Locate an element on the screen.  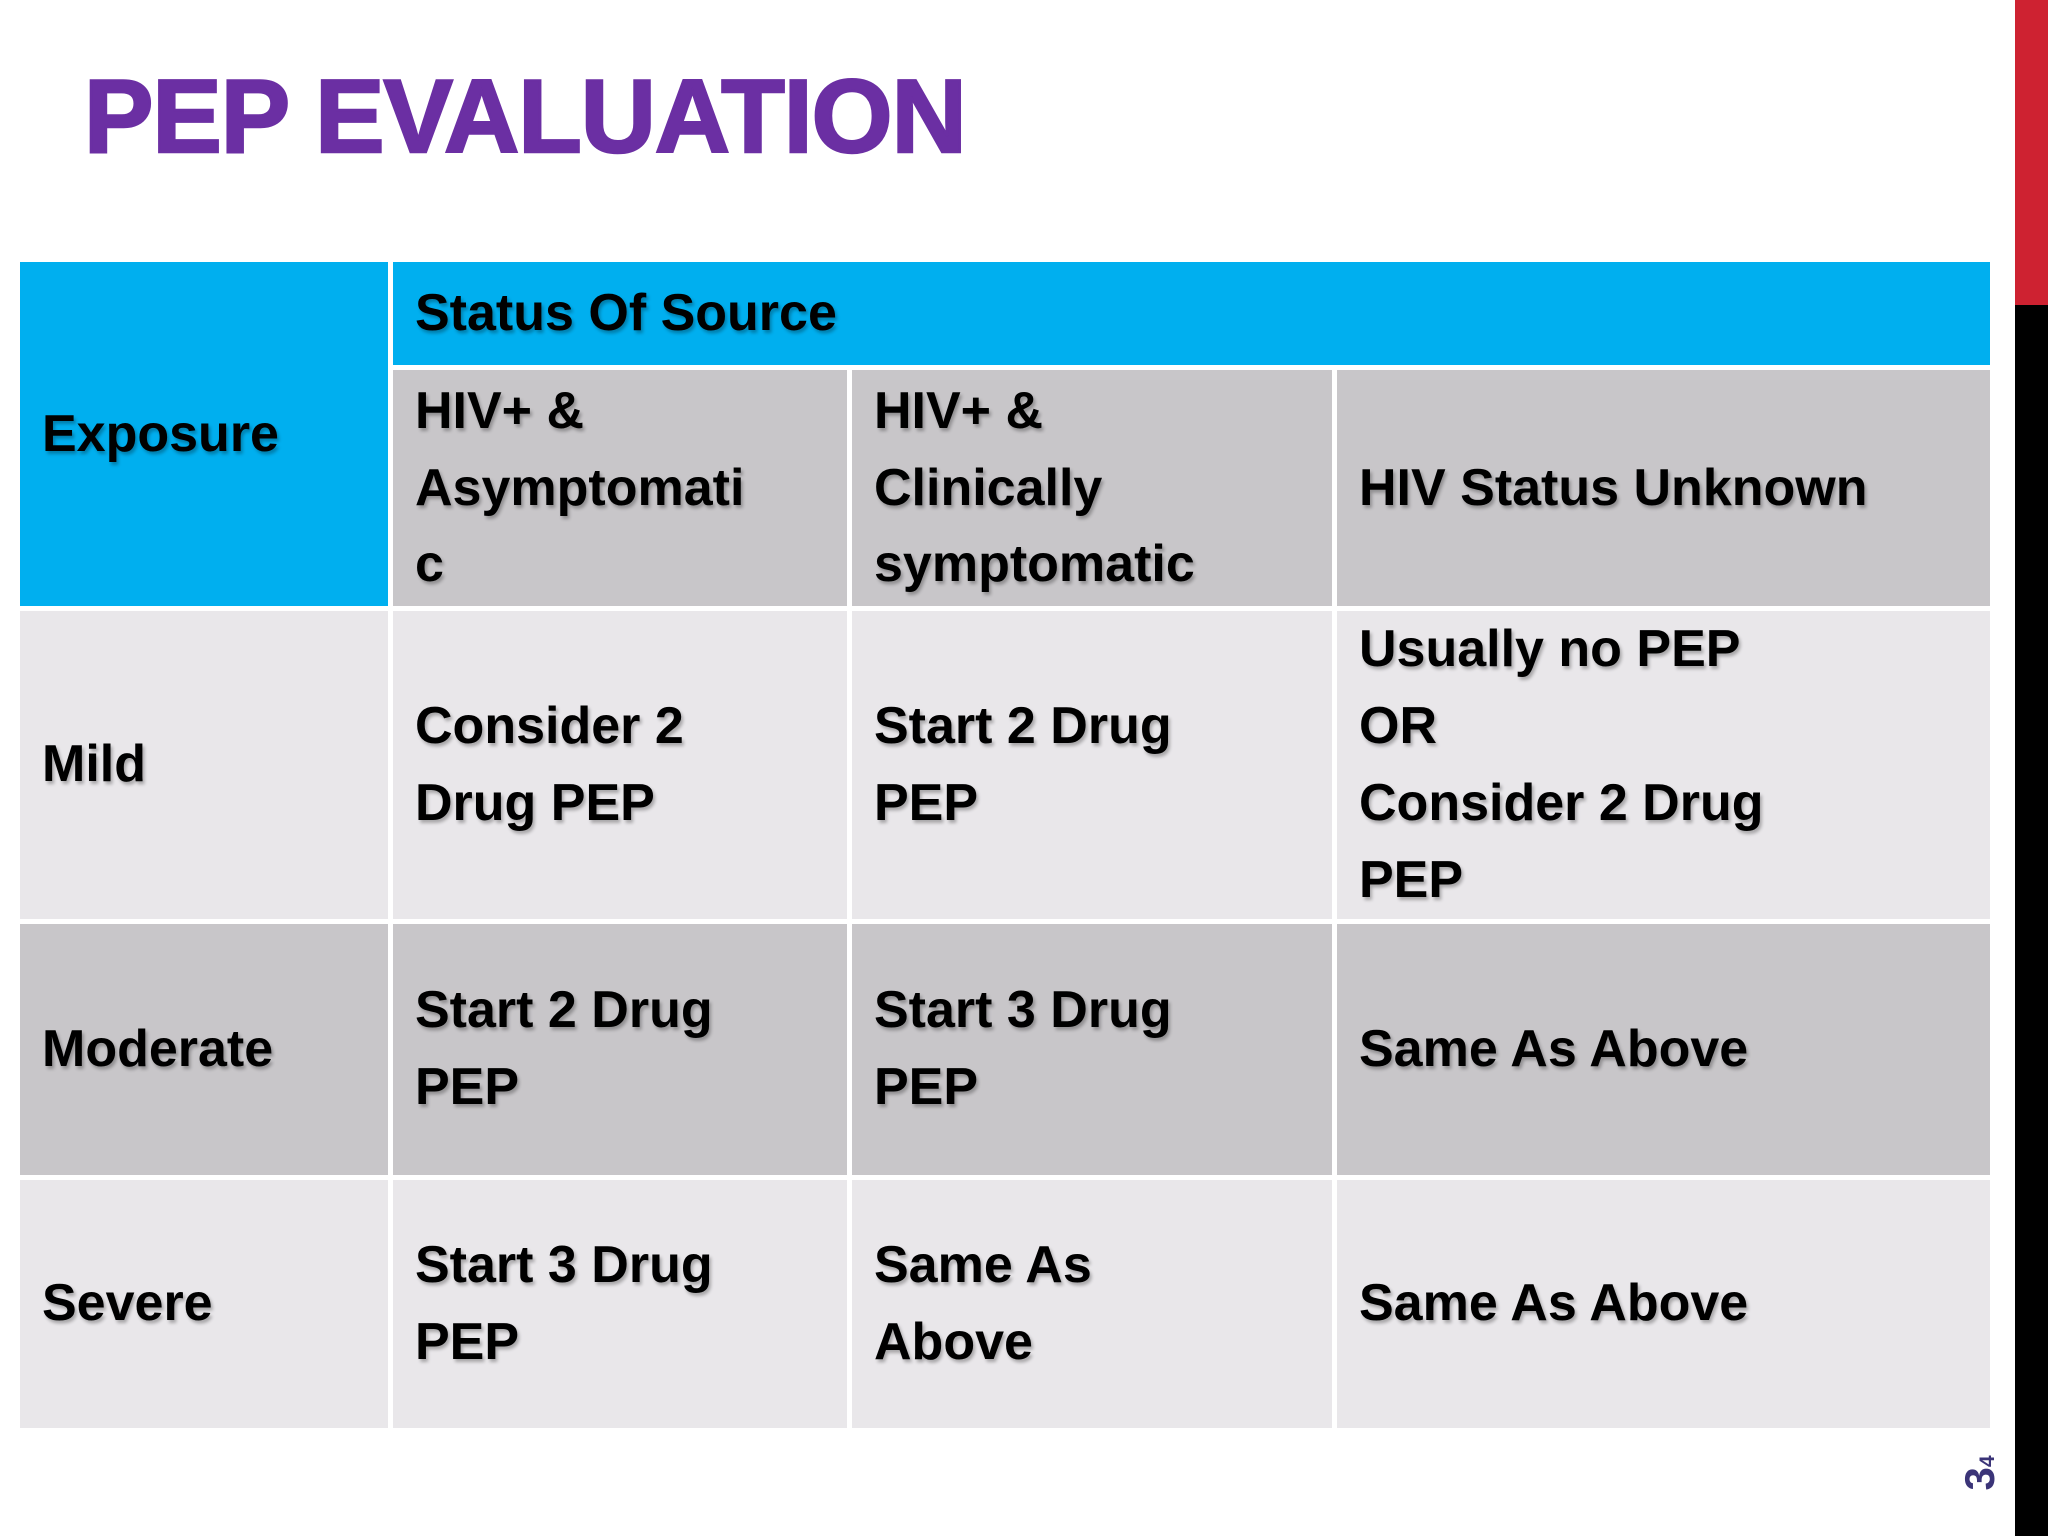
page-number-large-digit: 3 is located at coordinates (1979, 1479).